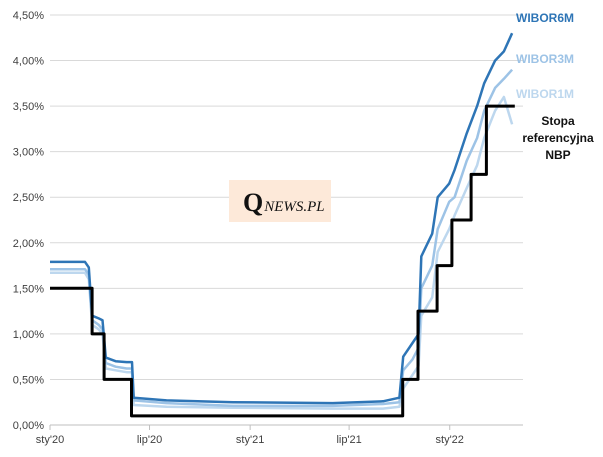 This screenshot has width=603, height=457. I want to click on qnews-watermark: QNEWS.PL, so click(280, 201).